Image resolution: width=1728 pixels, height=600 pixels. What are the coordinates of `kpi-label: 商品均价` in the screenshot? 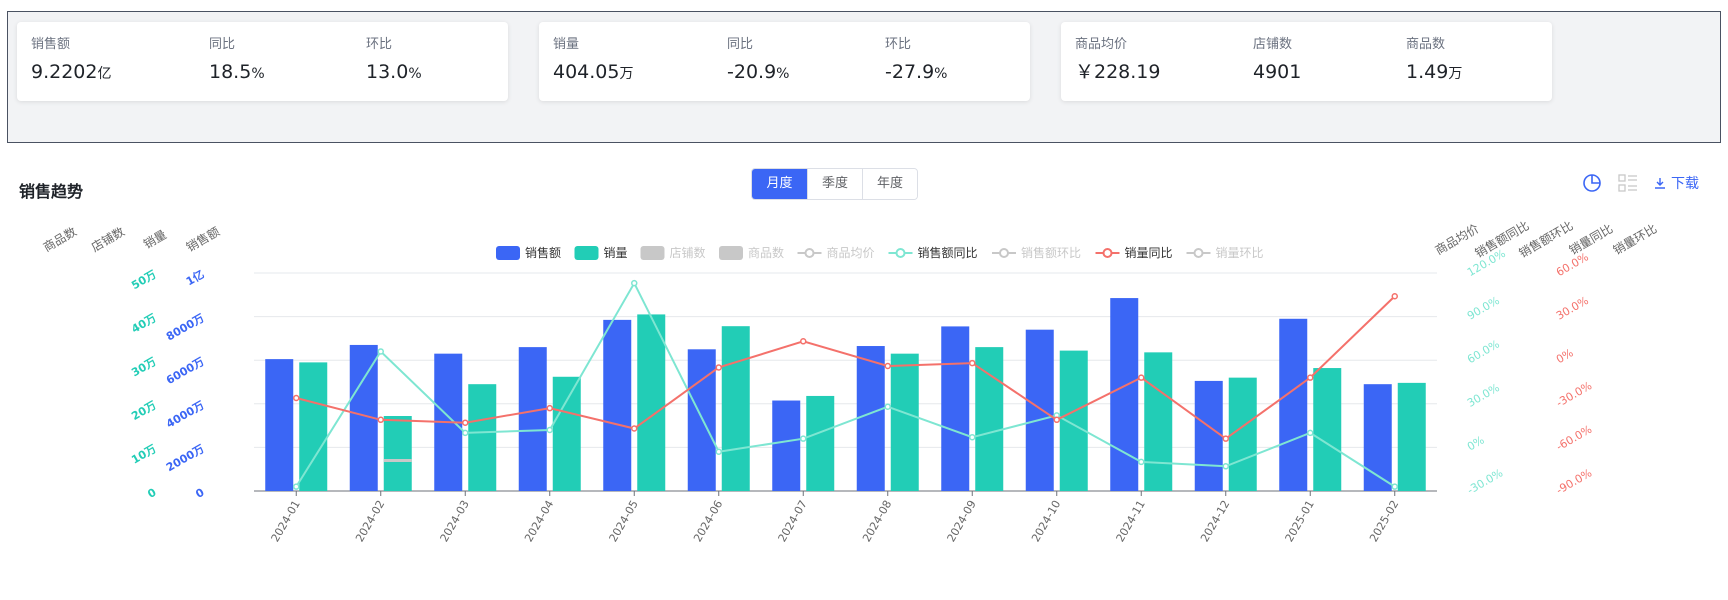 It's located at (1101, 44).